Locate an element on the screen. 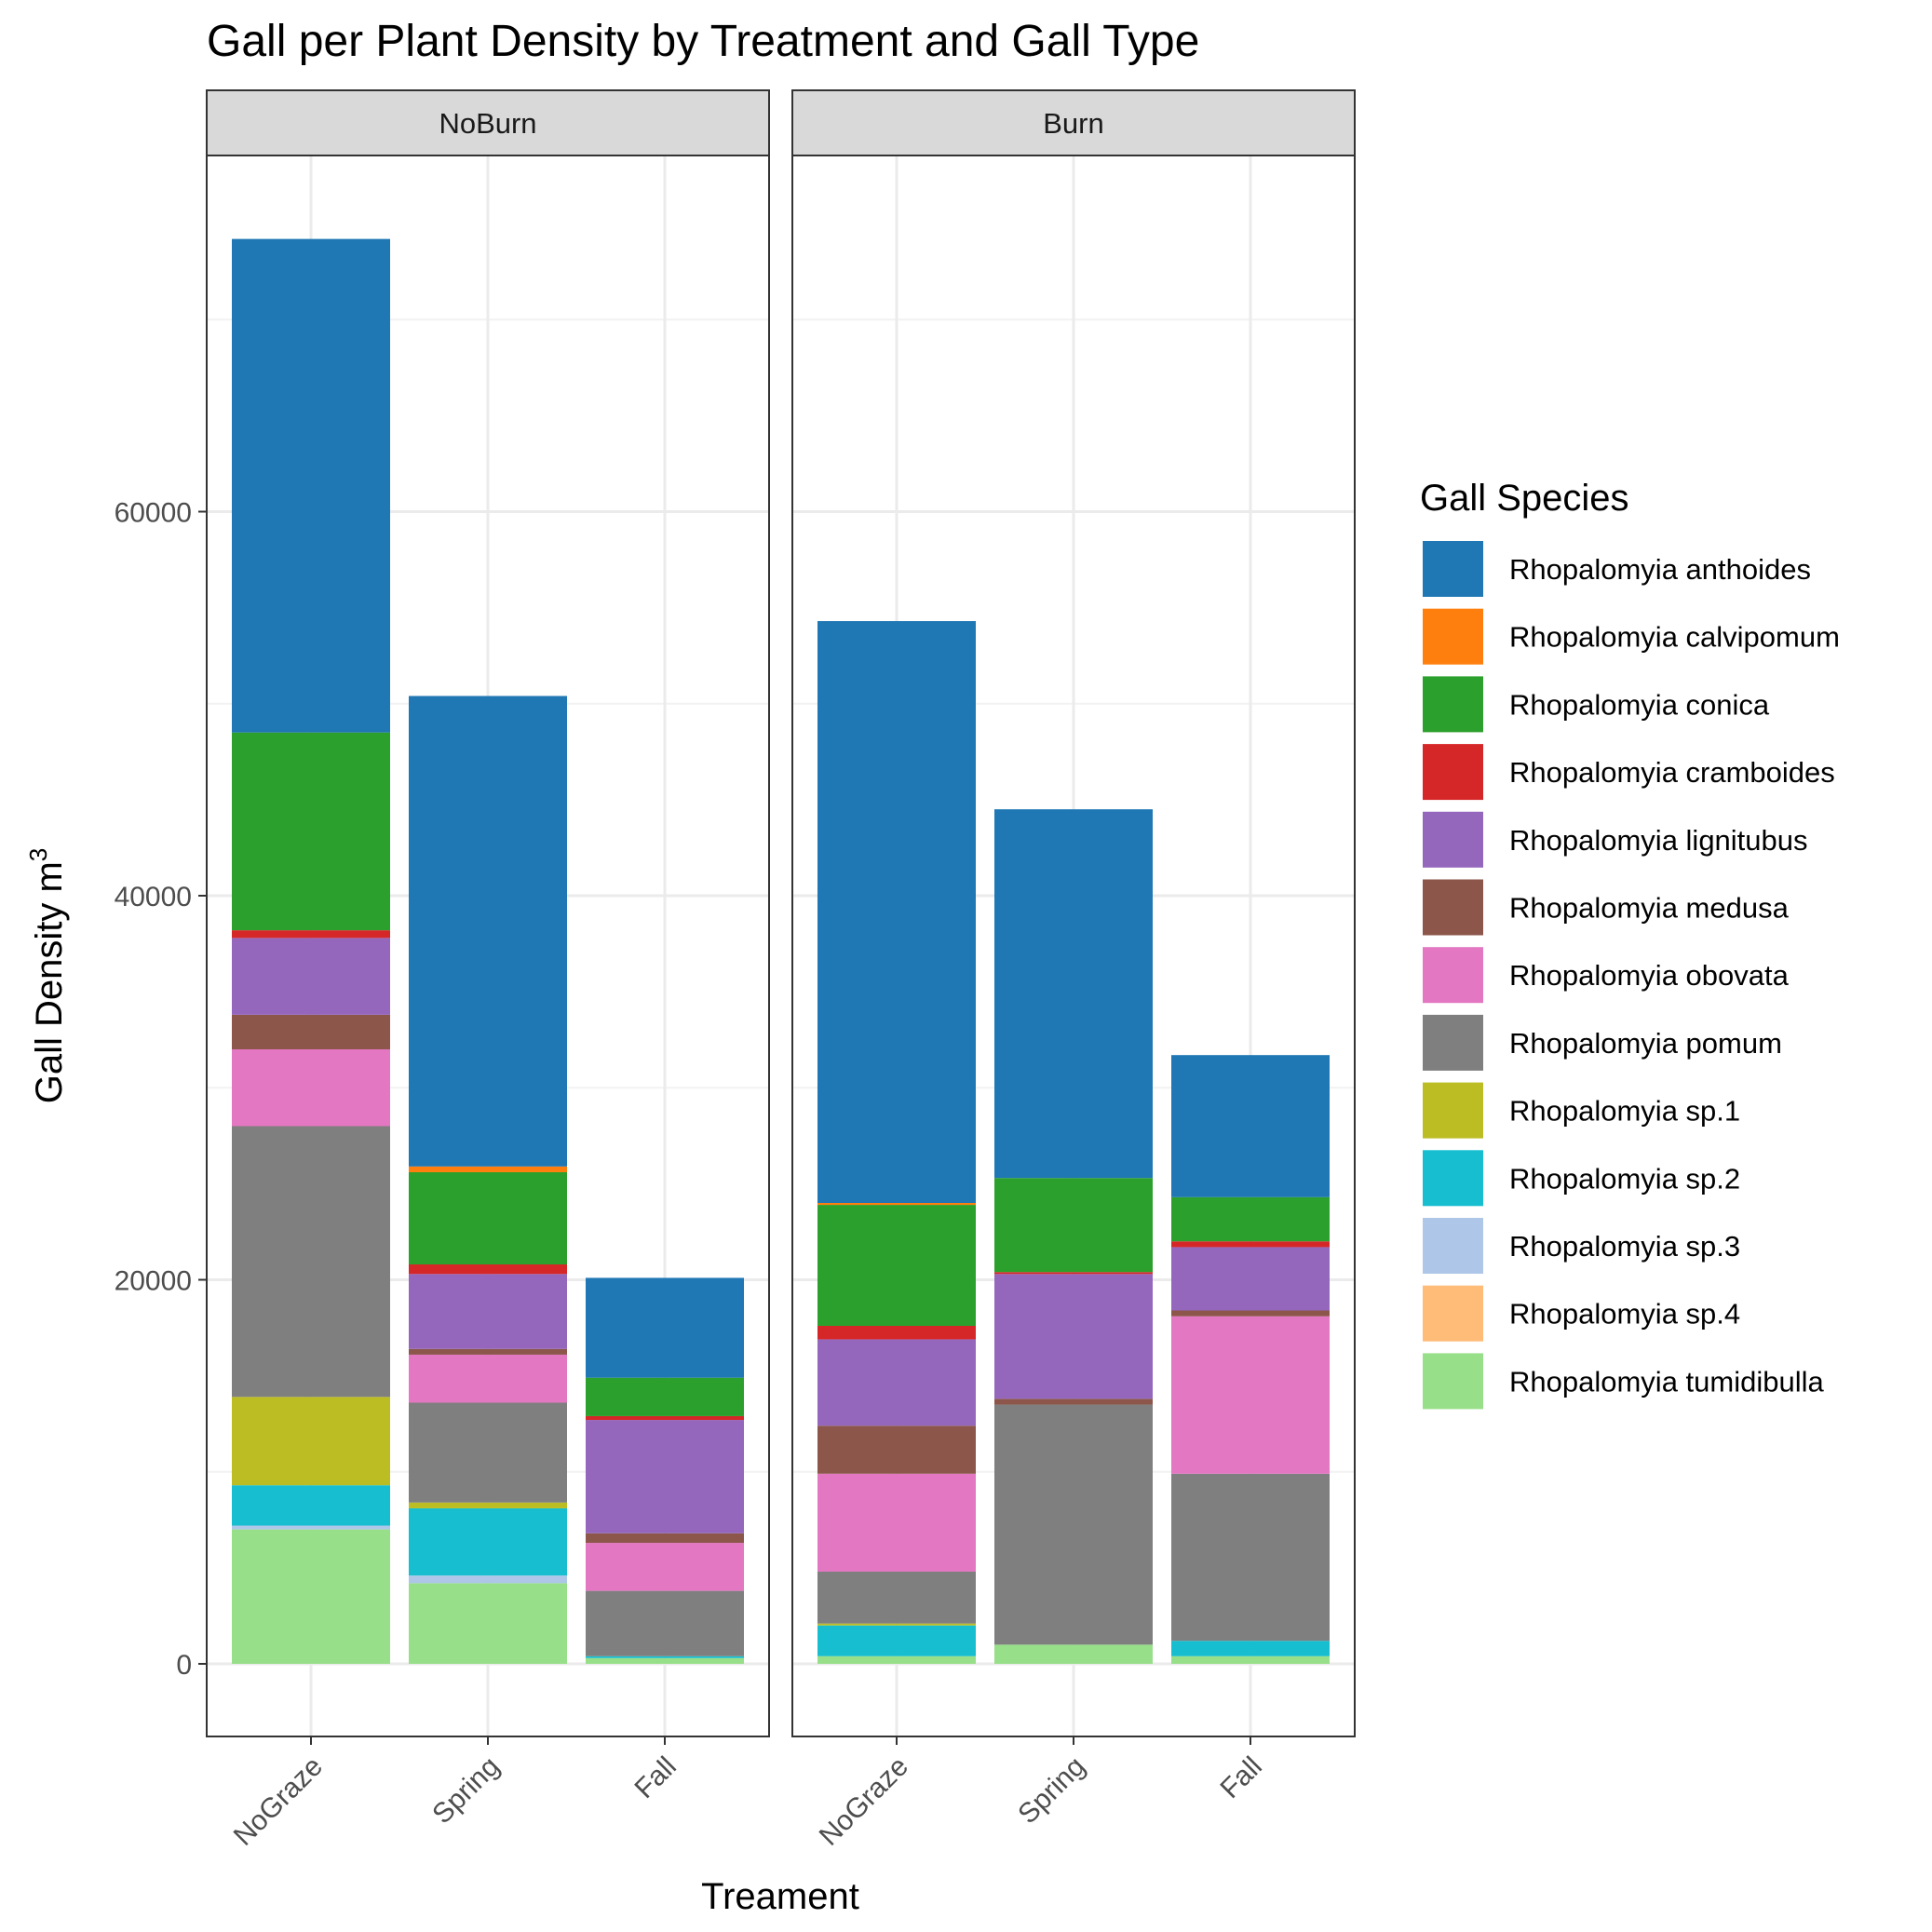 The width and height of the screenshot is (1932, 1932). legend-item: Rhopalomyia cramboides is located at coordinates (1628, 773).